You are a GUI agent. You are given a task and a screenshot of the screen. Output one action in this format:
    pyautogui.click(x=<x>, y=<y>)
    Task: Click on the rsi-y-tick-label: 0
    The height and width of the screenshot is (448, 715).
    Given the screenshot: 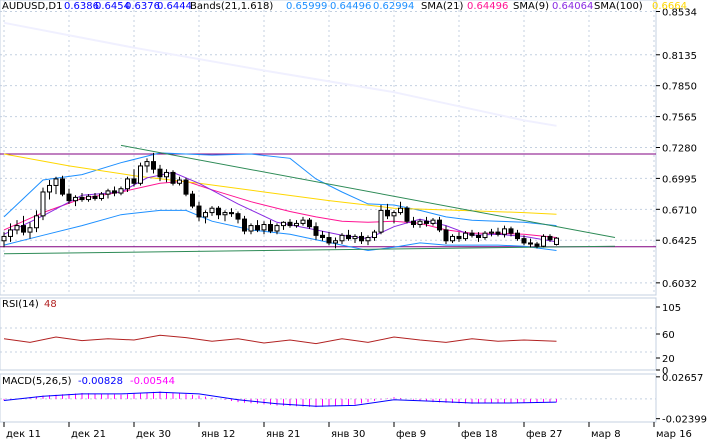 What is the action you would take?
    pyautogui.click(x=665, y=371)
    